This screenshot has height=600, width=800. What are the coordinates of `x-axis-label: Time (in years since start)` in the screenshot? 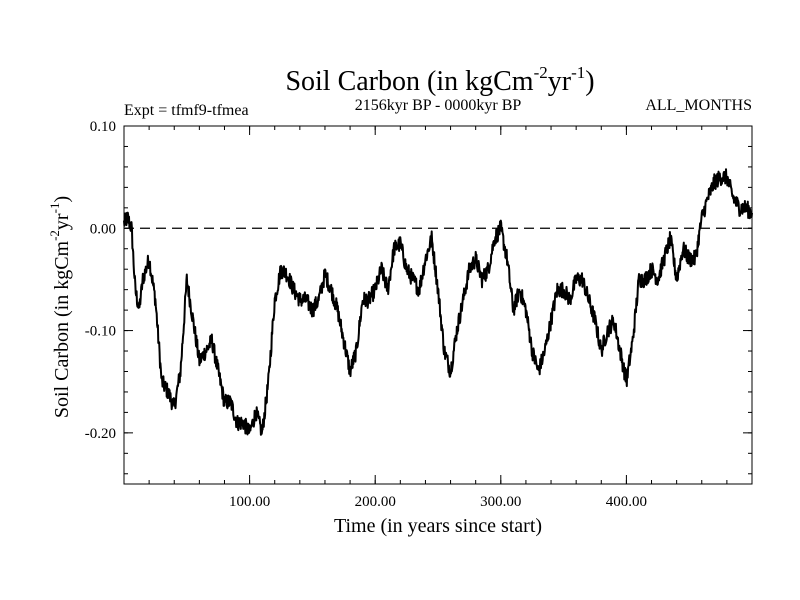 It's located at (438, 526).